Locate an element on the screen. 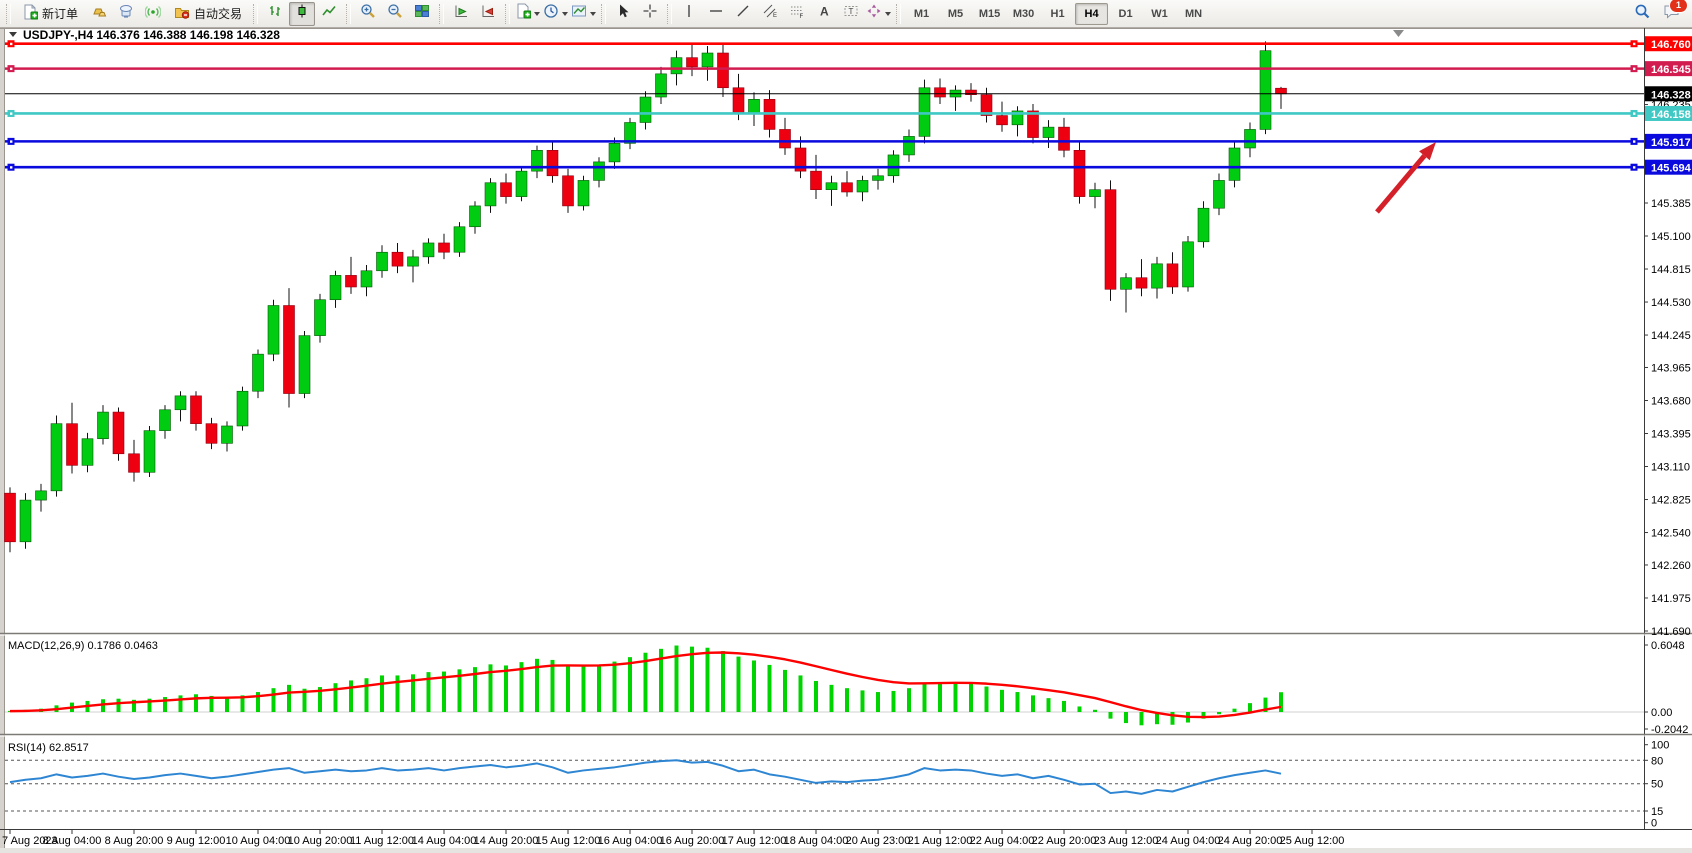 This screenshot has height=853, width=1692. svg-text: 8 Aug 20:00 is located at coordinates (134, 841).